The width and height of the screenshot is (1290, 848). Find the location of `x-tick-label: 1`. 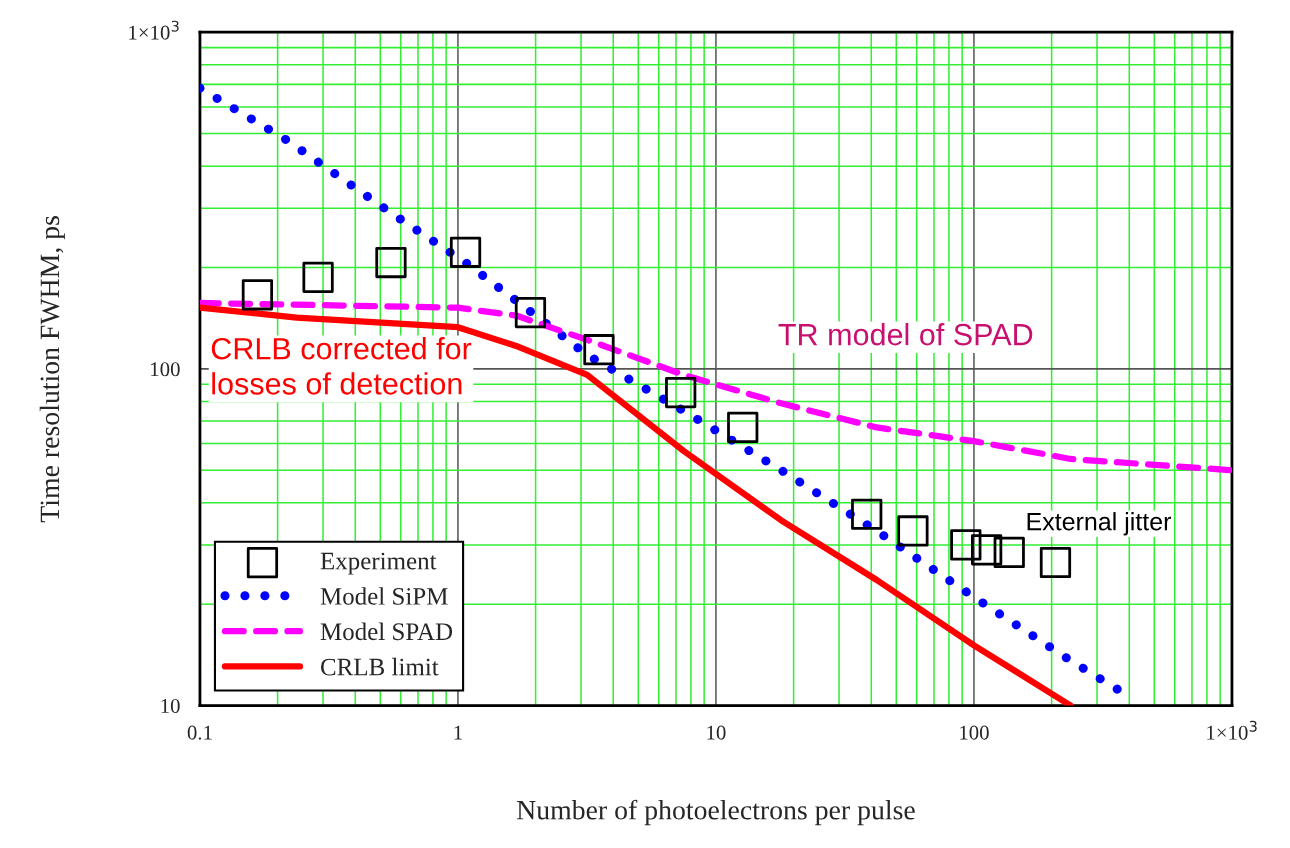

x-tick-label: 1 is located at coordinates (458, 732).